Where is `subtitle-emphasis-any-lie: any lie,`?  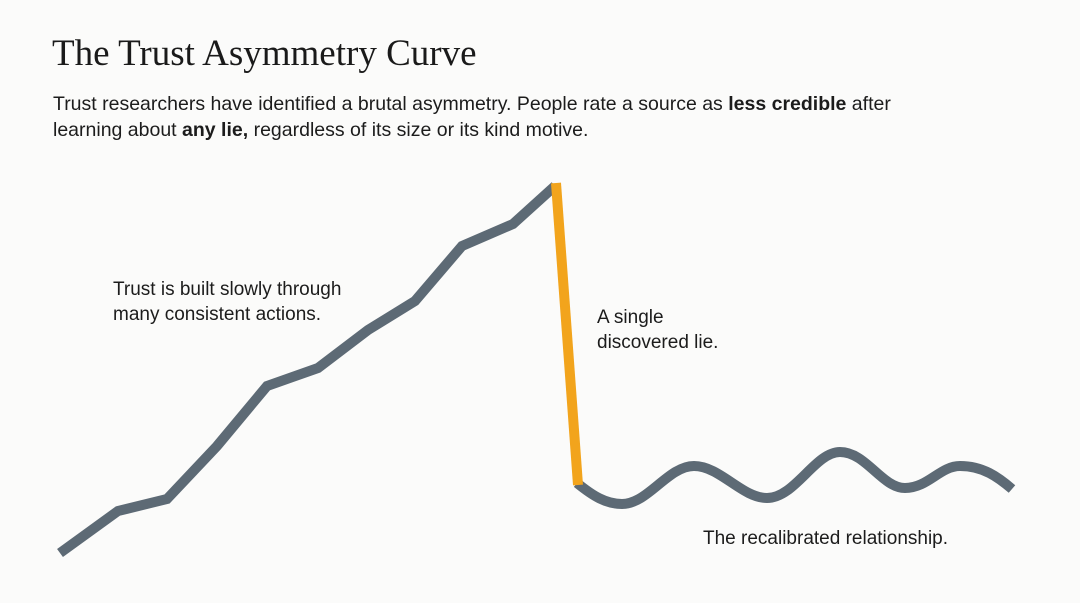
subtitle-emphasis-any-lie: any lie, is located at coordinates (215, 130).